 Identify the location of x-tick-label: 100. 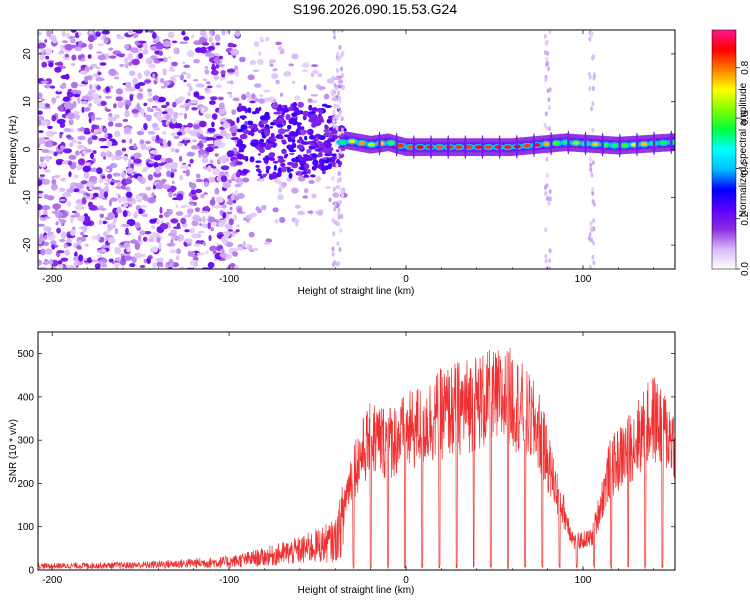
(583, 279).